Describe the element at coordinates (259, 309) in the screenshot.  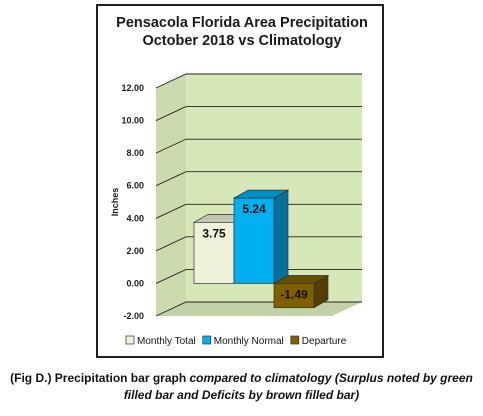
I see `chart-floor` at that location.